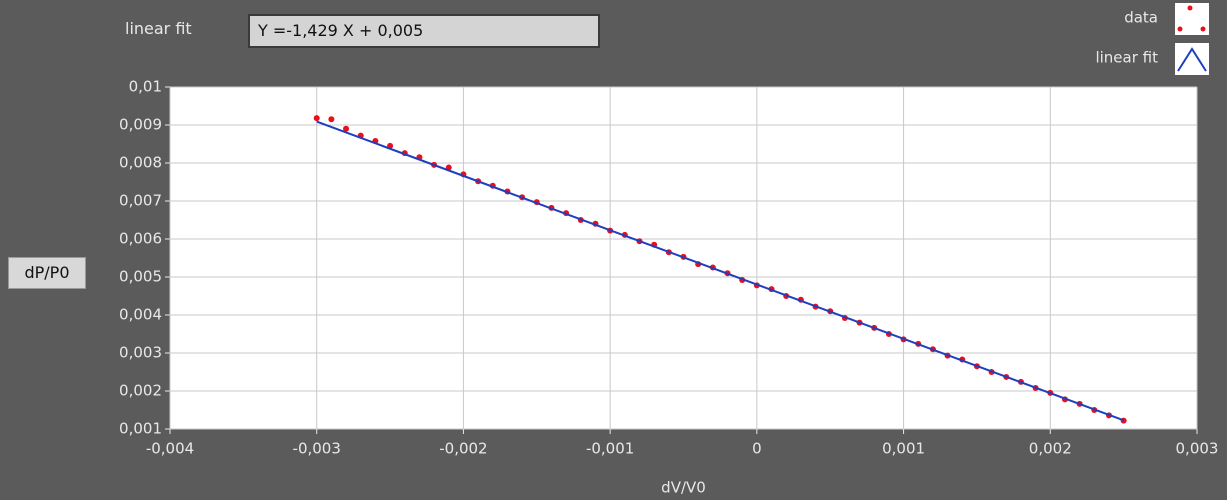  What do you see at coordinates (903, 449) in the screenshot?
I see `x-tick-label: 0,001` at bounding box center [903, 449].